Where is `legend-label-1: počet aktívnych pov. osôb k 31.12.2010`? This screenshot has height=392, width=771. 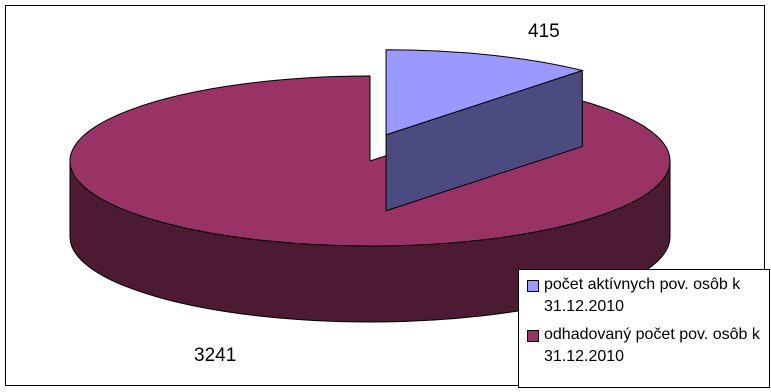
legend-label-1: počet aktívnych pov. osôb k 31.12.2010 is located at coordinates (642, 295).